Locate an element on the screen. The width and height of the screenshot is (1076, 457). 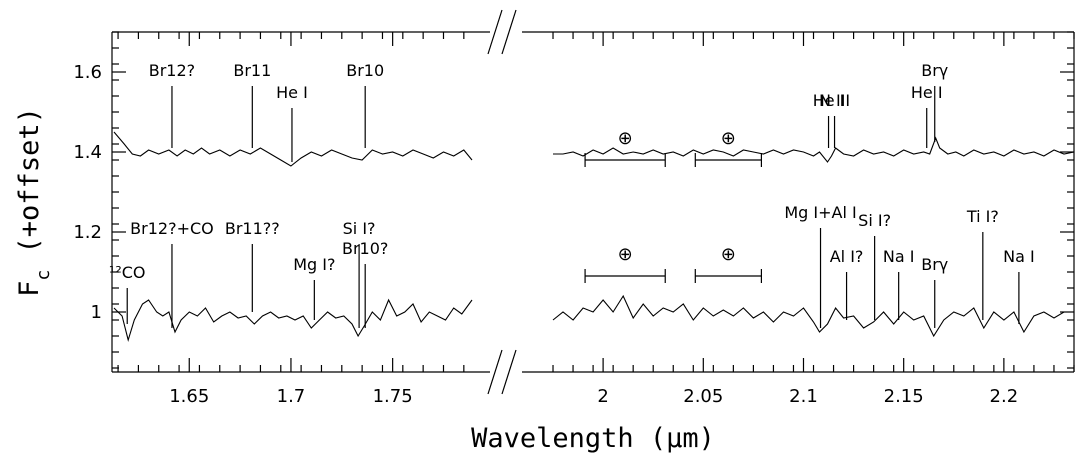
x-tick-label: 2.05 is located at coordinates (703, 396).